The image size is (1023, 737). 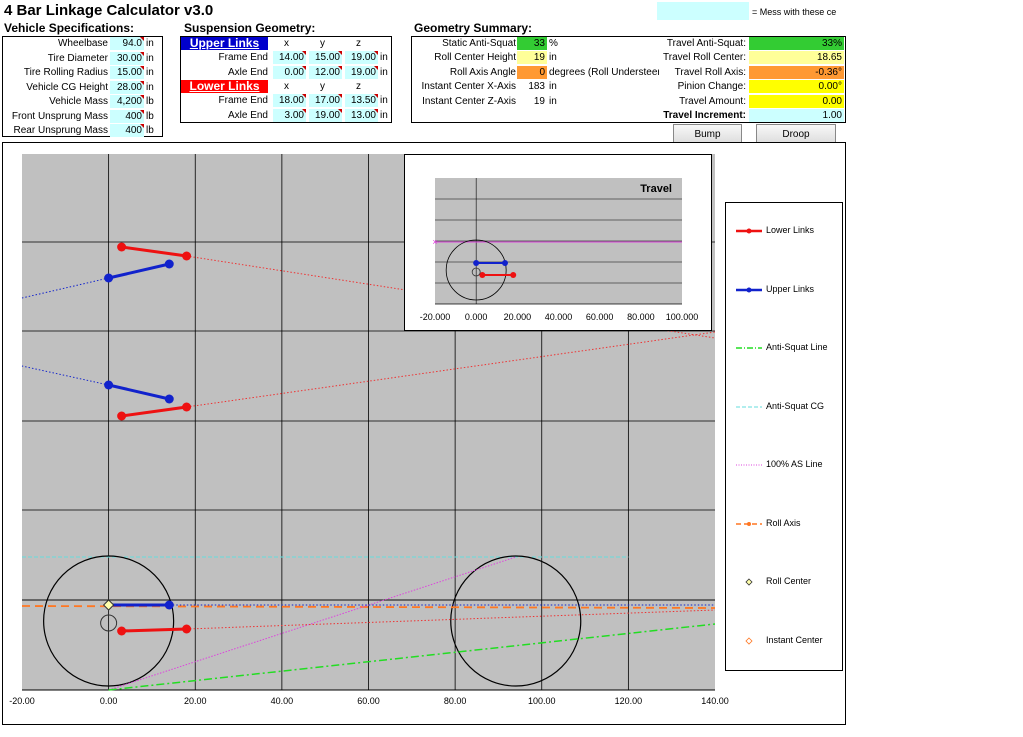 What do you see at coordinates (325, 100) in the screenshot?
I see `lower-link-y-input: 17.00` at bounding box center [325, 100].